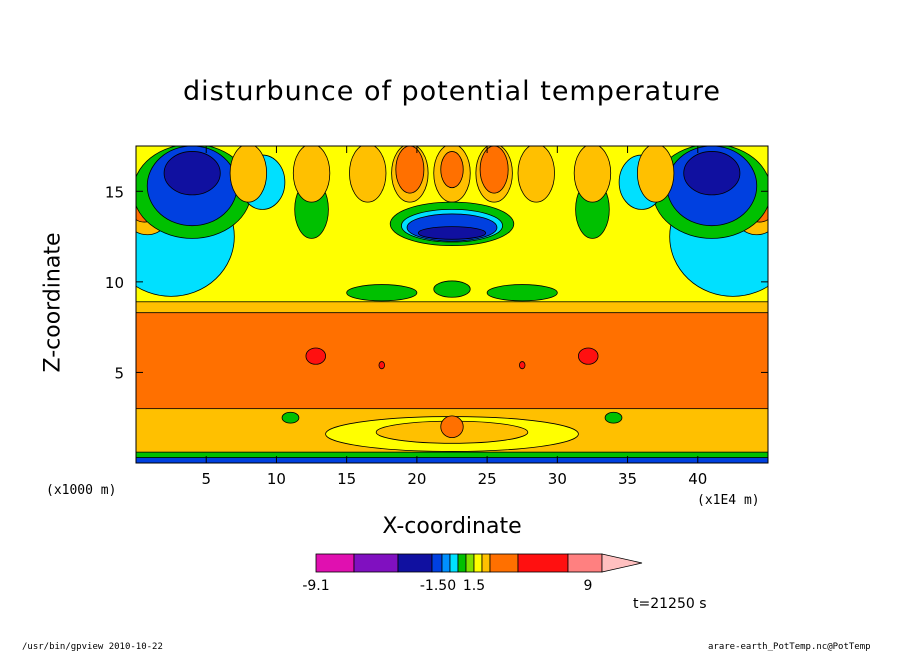 The image size is (904, 654). Describe the element at coordinates (452, 526) in the screenshot. I see `x-axis-label: X-coordinate` at that location.